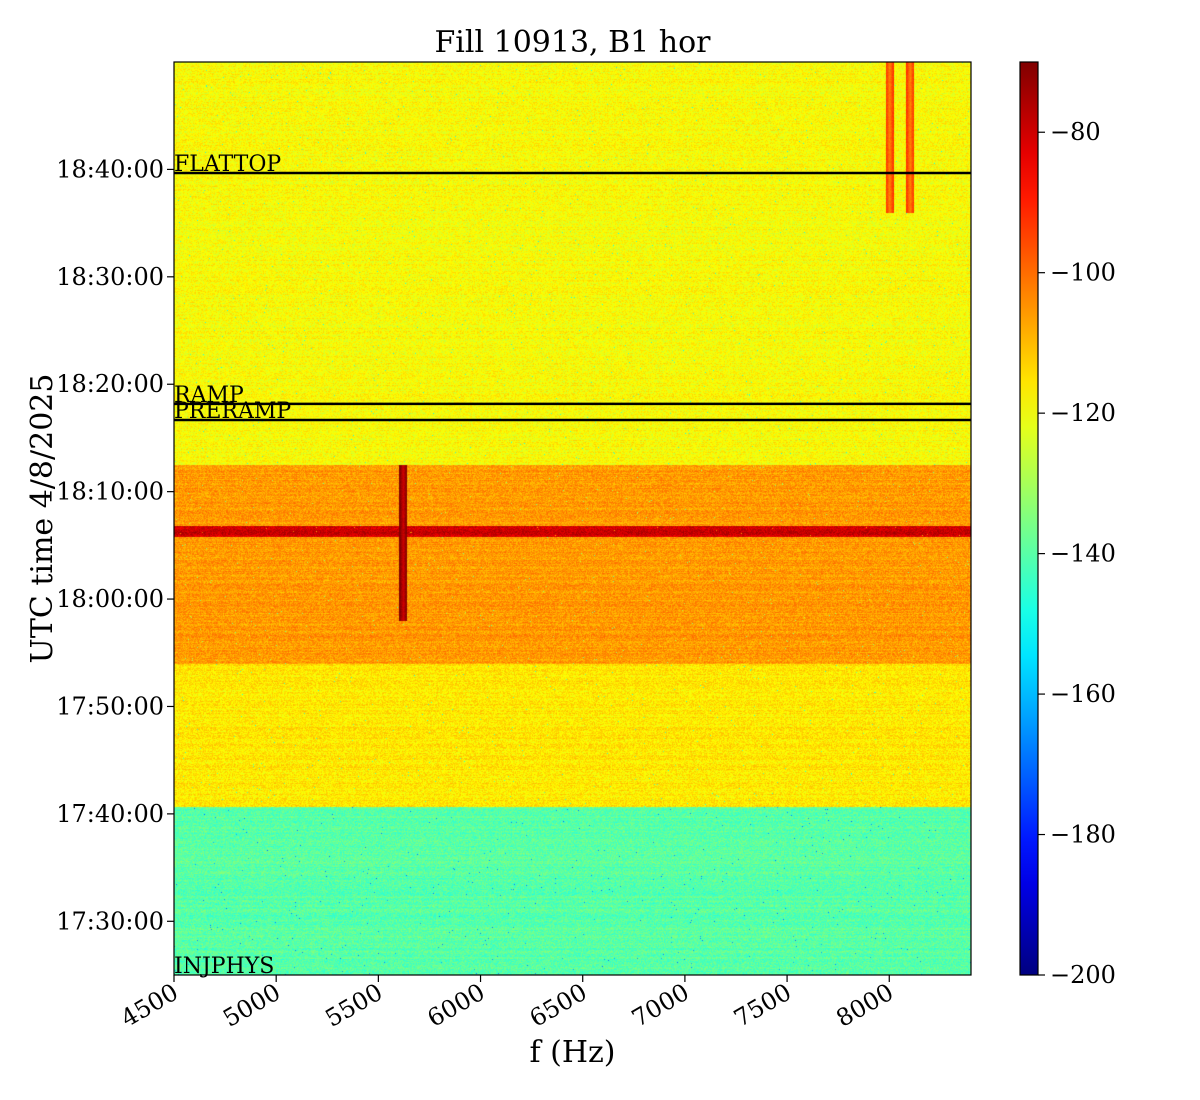 Image resolution: width=1200 pixels, height=1100 pixels. Describe the element at coordinates (864, 1005) in the screenshot. I see `x-tick-label: 8000` at that location.